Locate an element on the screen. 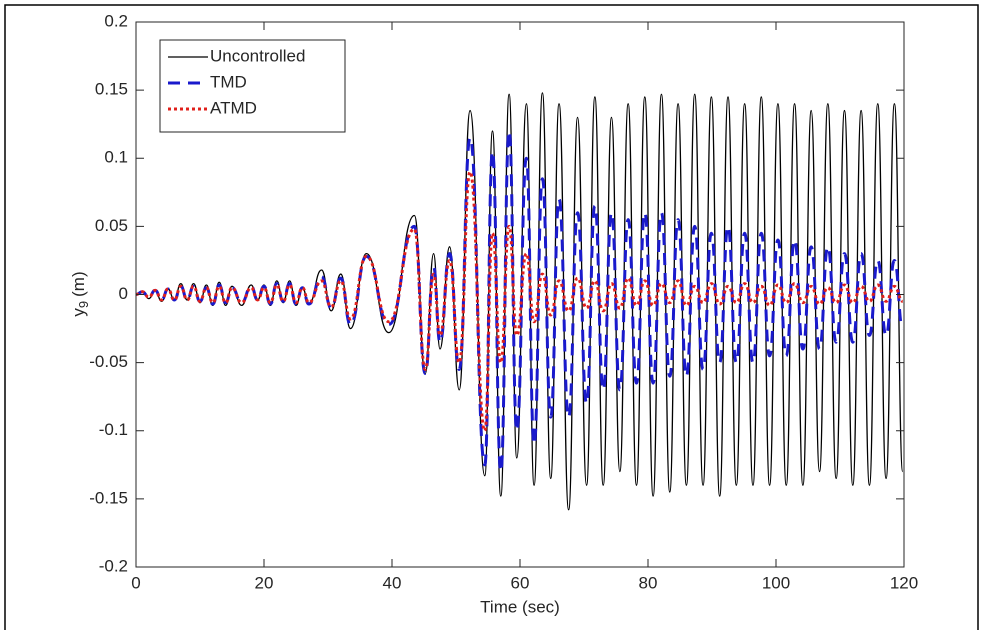  y-tick-label: -0.15 is located at coordinates (108, 497).